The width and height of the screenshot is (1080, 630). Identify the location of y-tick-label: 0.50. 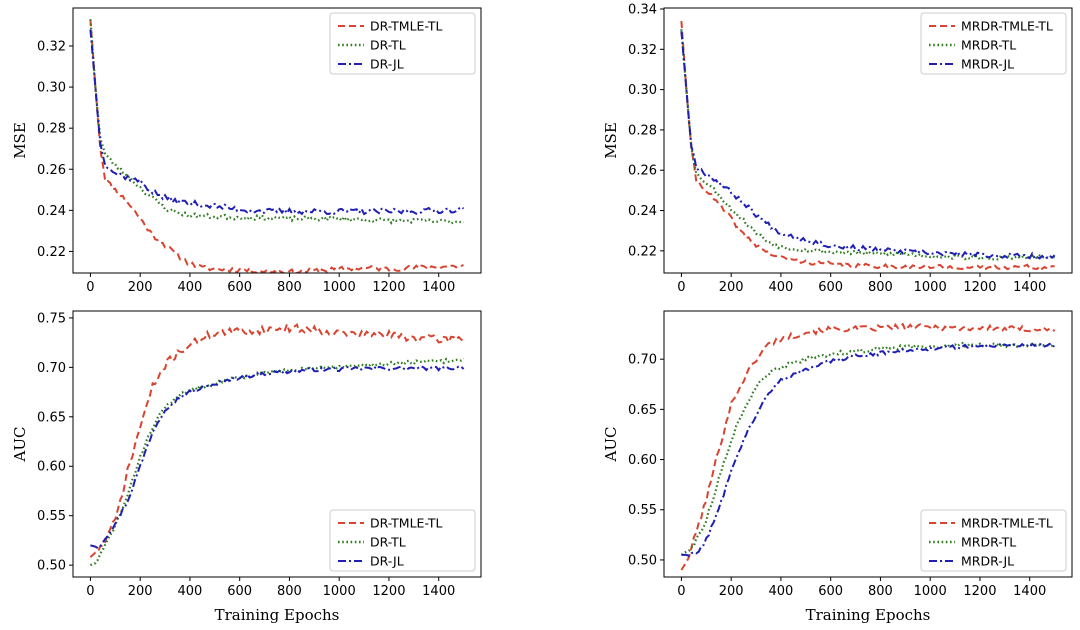
(642, 560).